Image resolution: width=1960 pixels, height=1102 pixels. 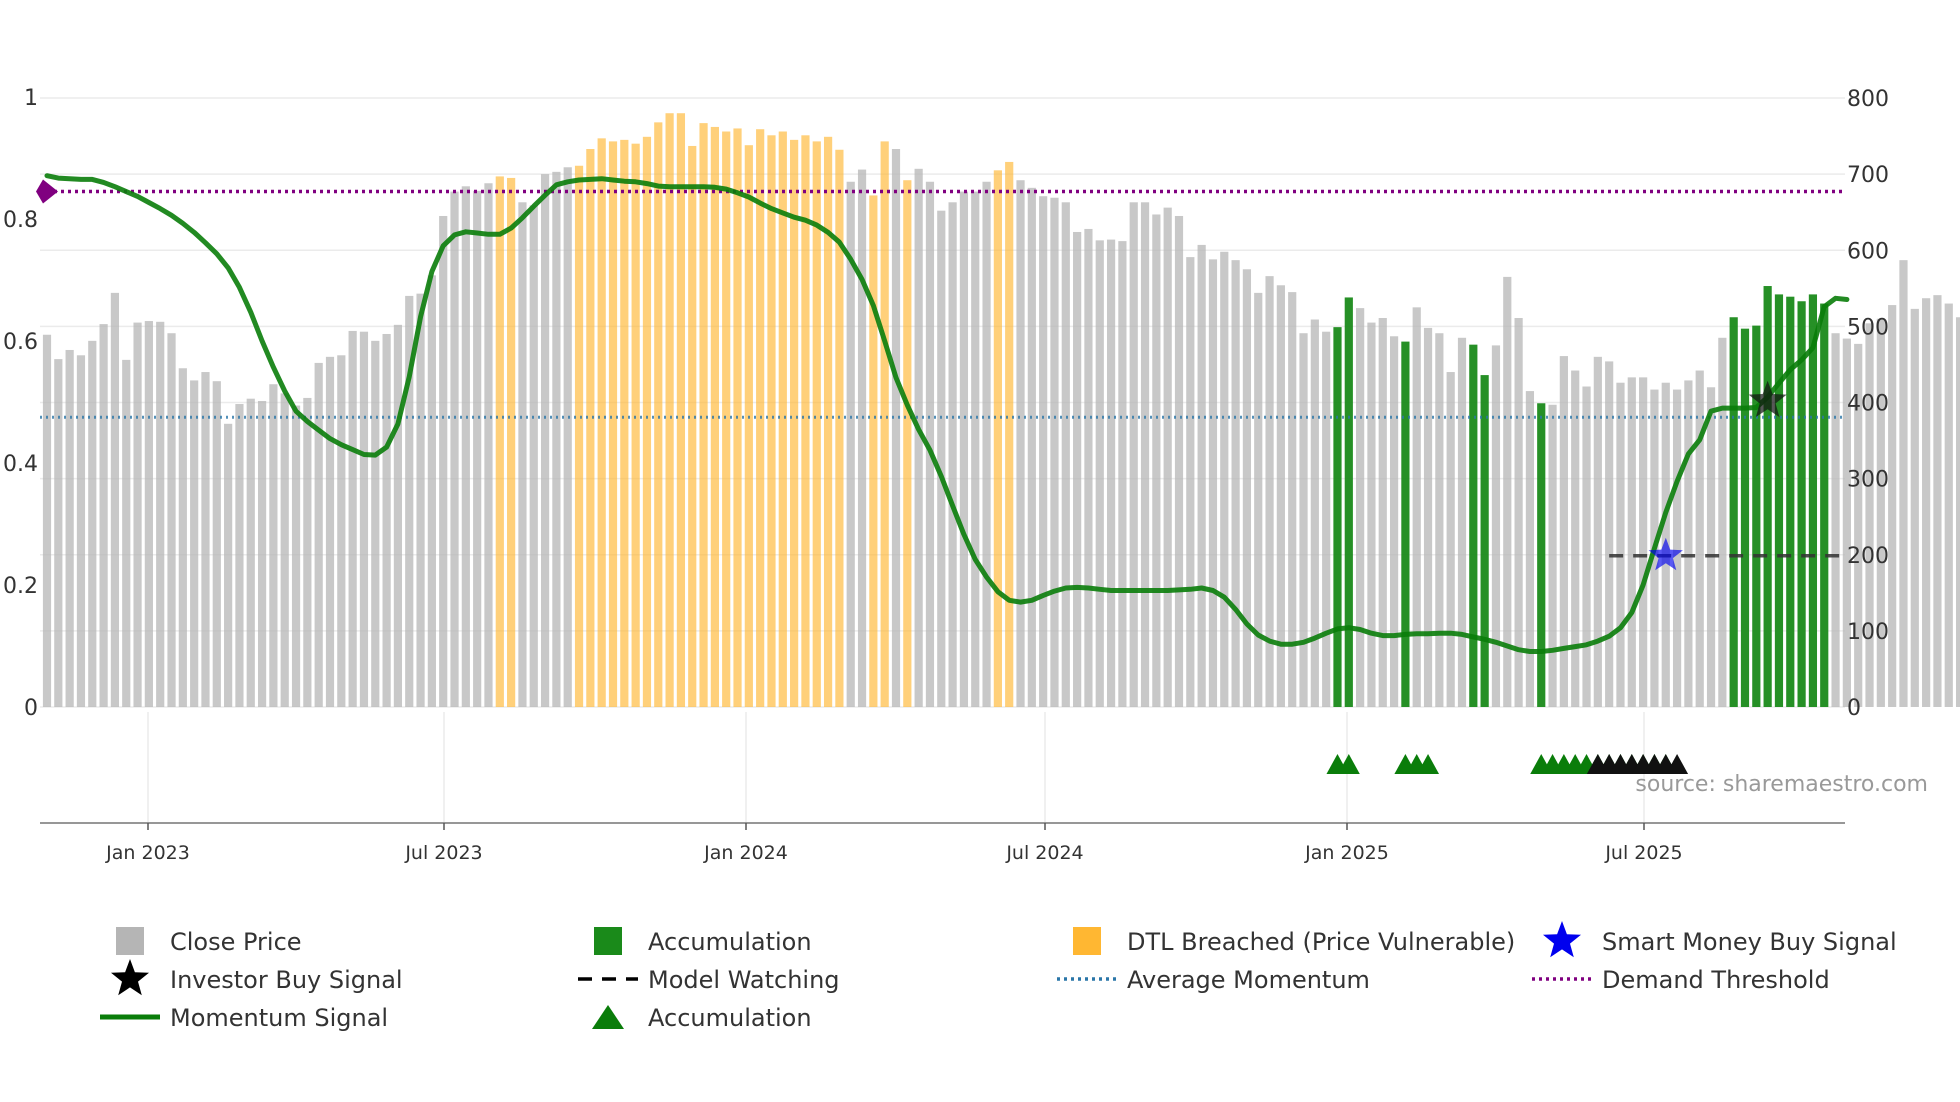 What do you see at coordinates (147, 853) in the screenshot?
I see `x-axis-tick-label: Jan 2023` at bounding box center [147, 853].